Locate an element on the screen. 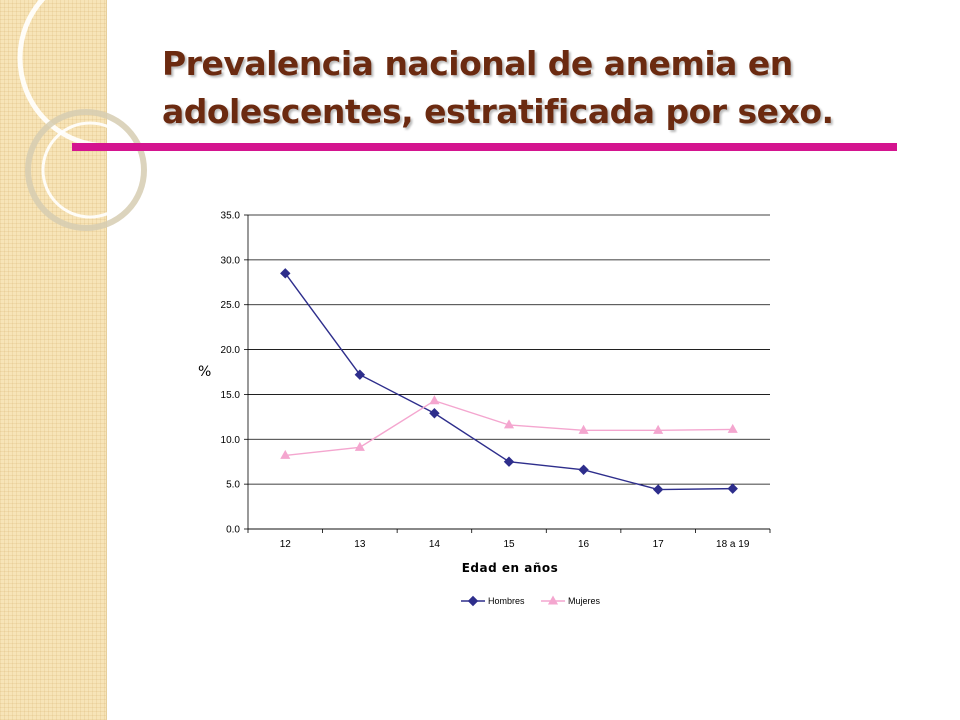  series-mujeres is located at coordinates (509, 427).